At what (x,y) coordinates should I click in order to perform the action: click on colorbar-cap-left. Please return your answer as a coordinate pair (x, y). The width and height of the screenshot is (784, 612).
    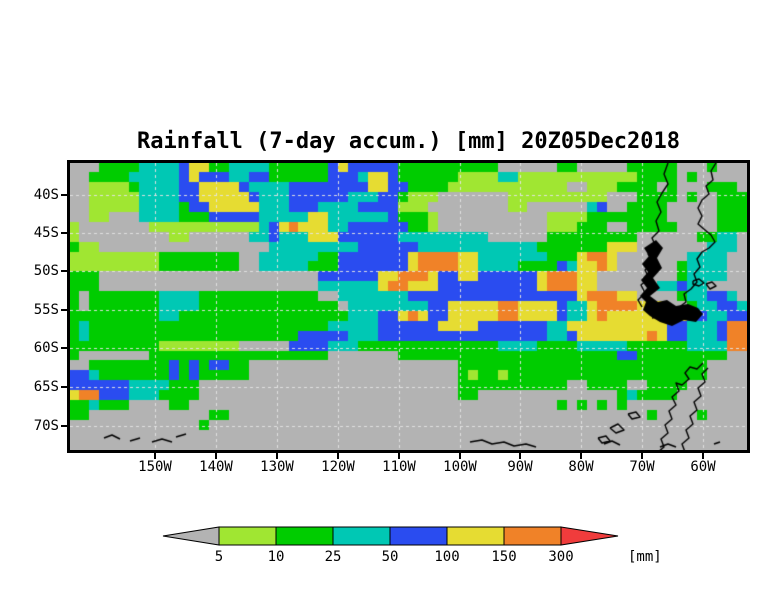
    Looking at the image, I should click on (191, 536).